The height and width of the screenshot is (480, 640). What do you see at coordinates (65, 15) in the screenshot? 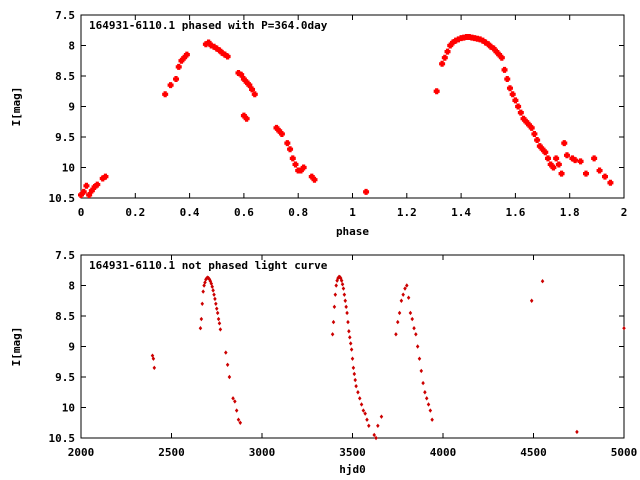
I see `y-tick-label: 7.5` at bounding box center [65, 15].